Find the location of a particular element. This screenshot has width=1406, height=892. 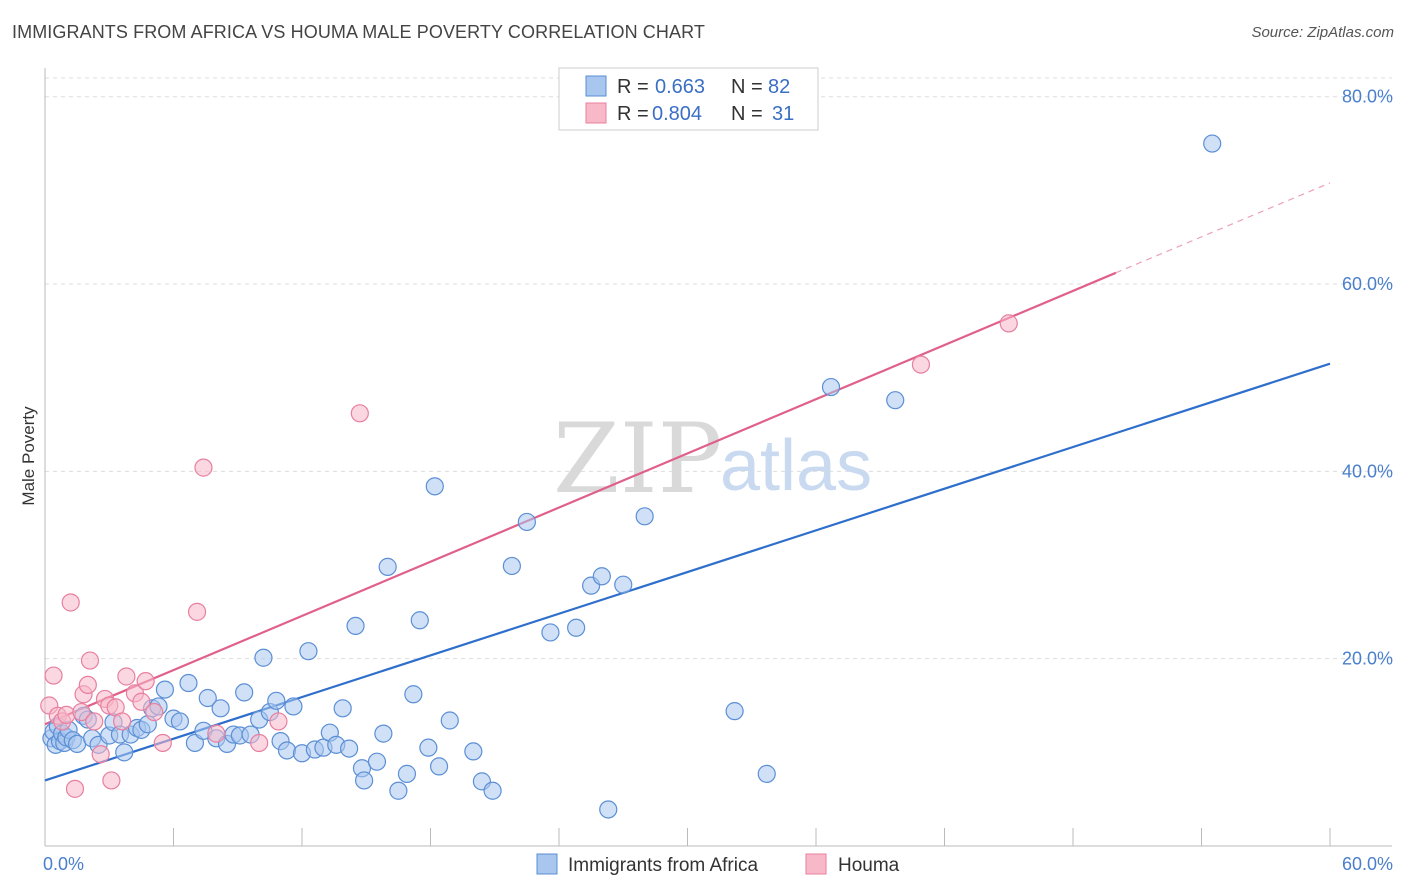

x-tick-label-start: 0.0% is located at coordinates (63, 864).